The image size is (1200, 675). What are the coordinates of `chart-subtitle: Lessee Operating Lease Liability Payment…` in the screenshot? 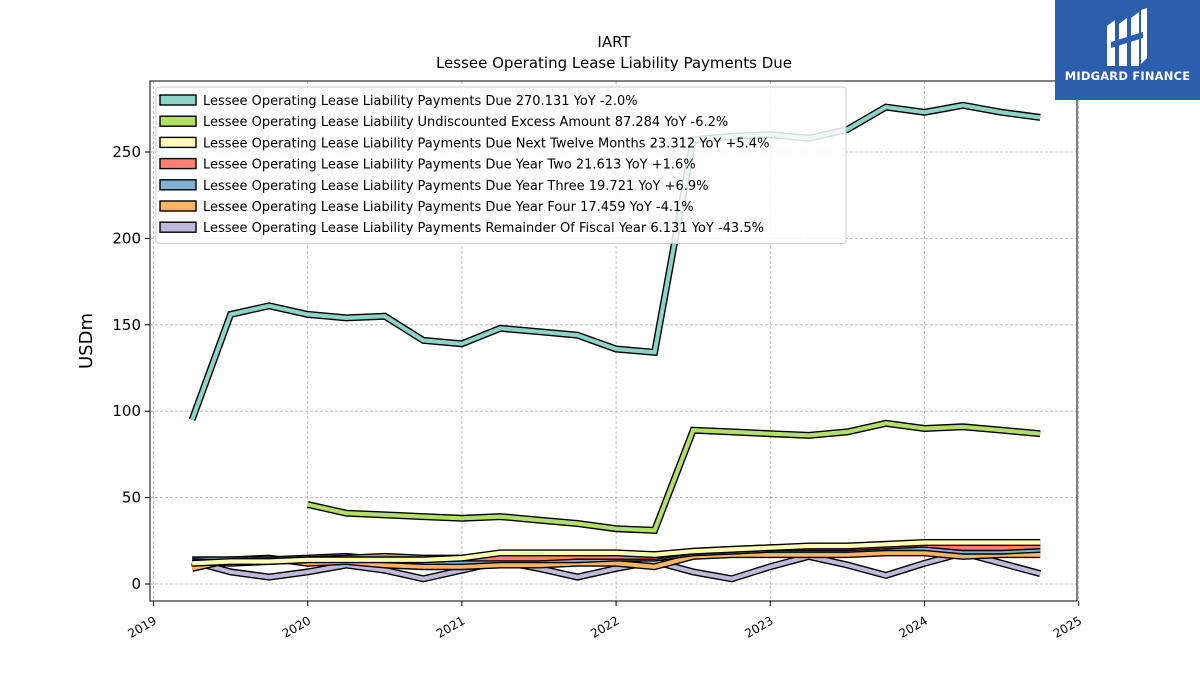 It's located at (614, 63).